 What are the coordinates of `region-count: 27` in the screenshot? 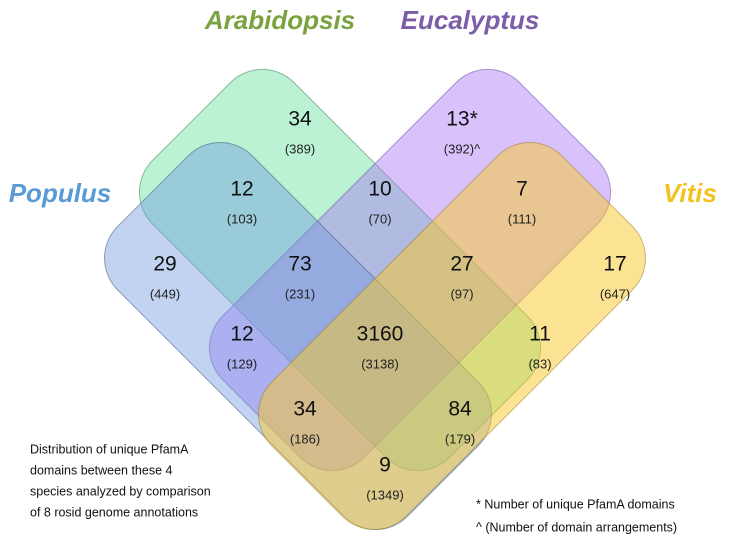 It's located at (461, 264).